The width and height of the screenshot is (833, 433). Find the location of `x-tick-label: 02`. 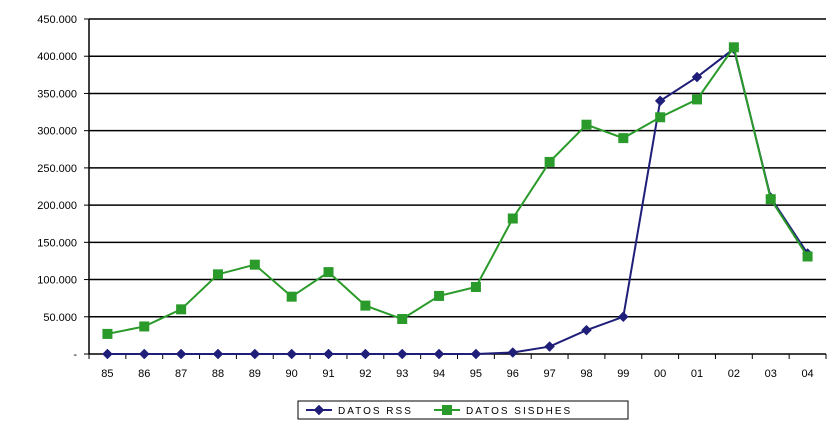

x-tick-label: 02 is located at coordinates (734, 374).